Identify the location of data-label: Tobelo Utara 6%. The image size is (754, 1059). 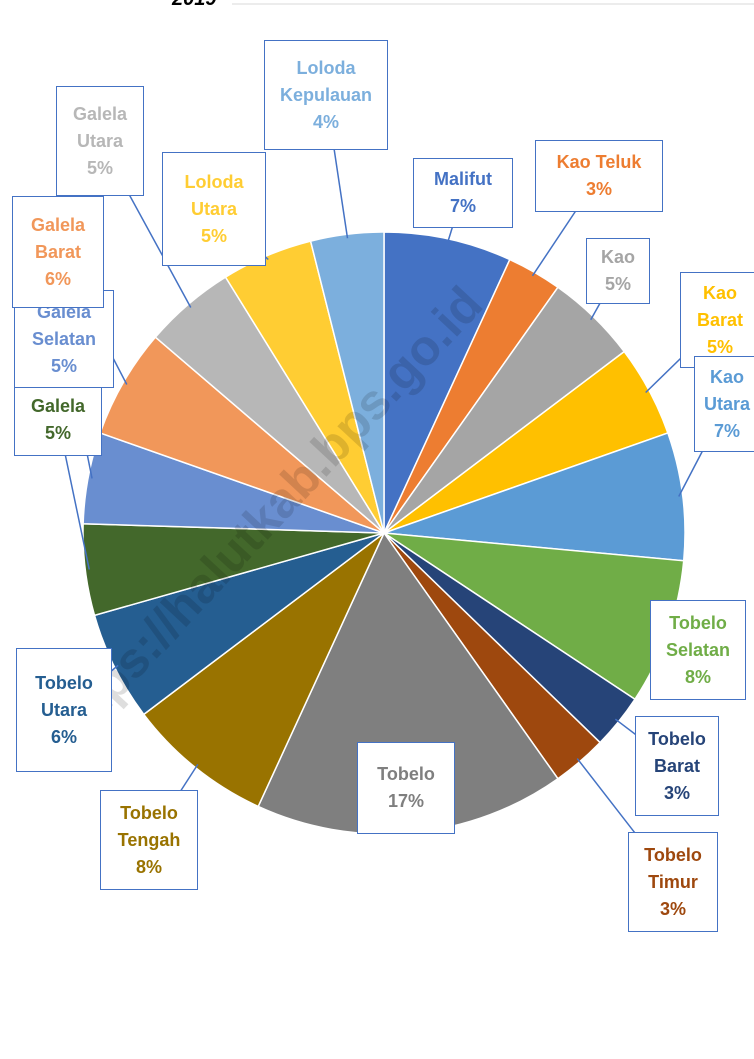
(64, 710).